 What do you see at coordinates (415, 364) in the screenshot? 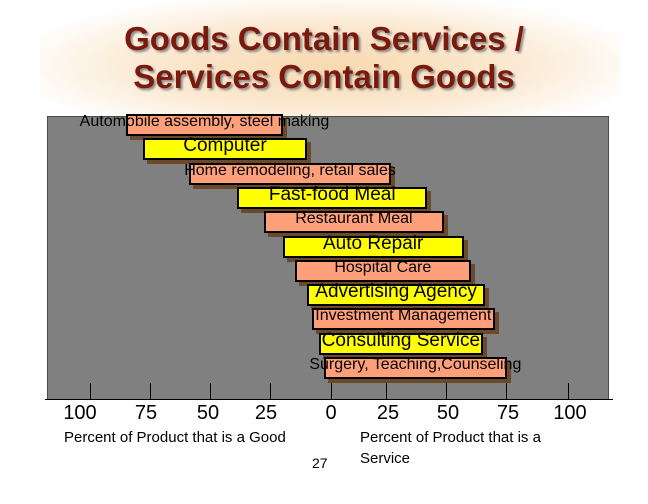
I see `bar-label-11: Surgery, Teaching,Counseling` at bounding box center [415, 364].